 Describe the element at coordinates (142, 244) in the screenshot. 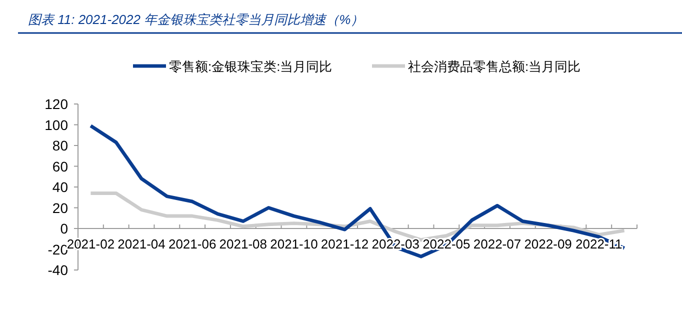

I see `x-tick-label: 2021-04` at that location.